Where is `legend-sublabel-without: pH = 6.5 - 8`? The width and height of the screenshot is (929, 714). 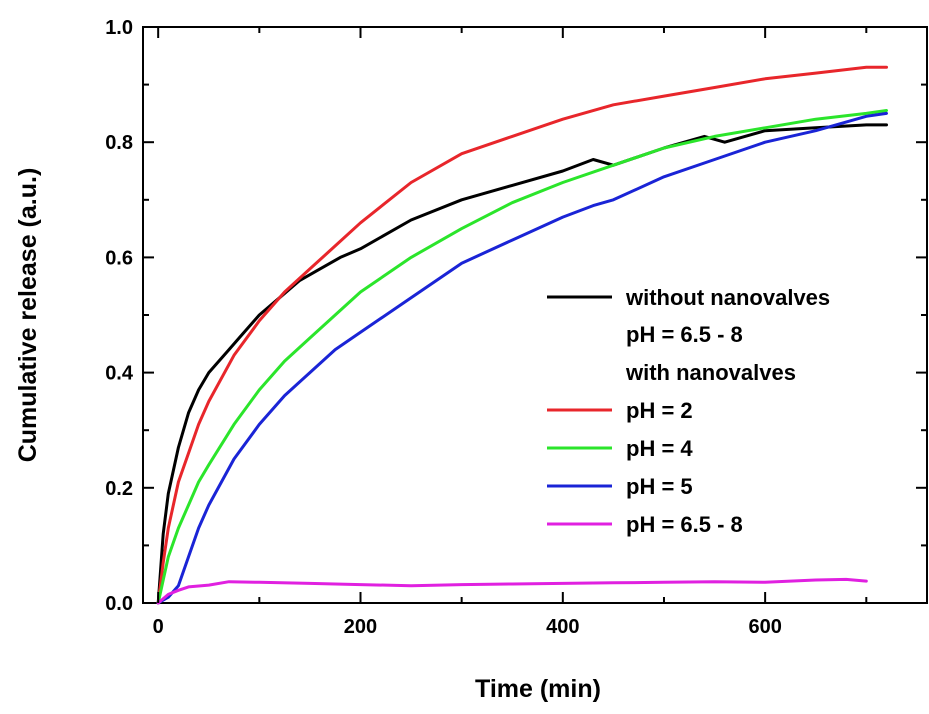 legend-sublabel-without: pH = 6.5 - 8 is located at coordinates (684, 334).